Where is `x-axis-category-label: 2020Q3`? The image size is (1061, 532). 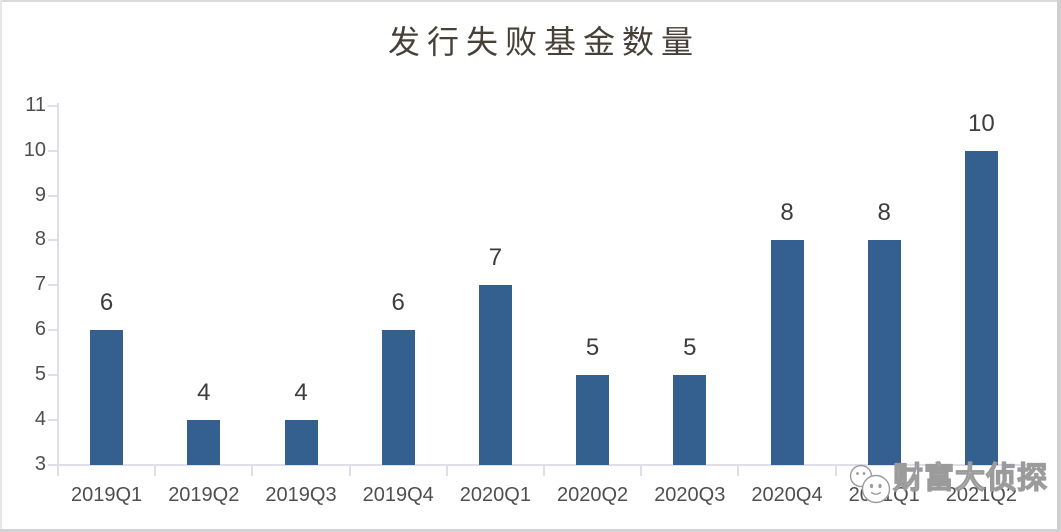
x-axis-category-label: 2020Q3 is located at coordinates (690, 494).